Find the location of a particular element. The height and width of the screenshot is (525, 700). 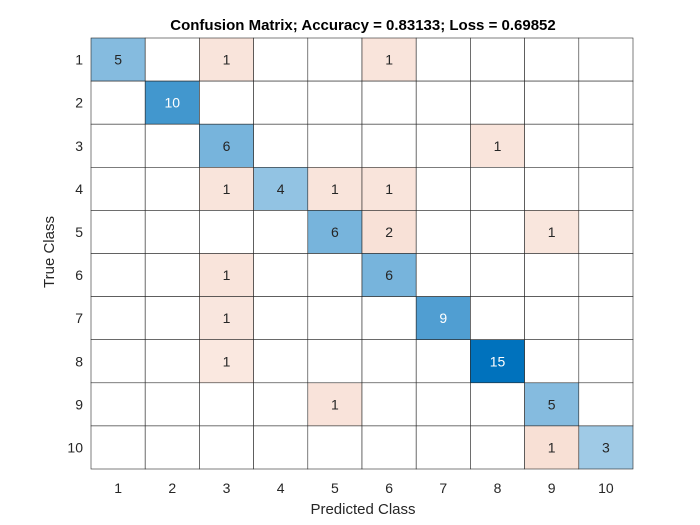

cell-r8-c4 is located at coordinates (281, 361).